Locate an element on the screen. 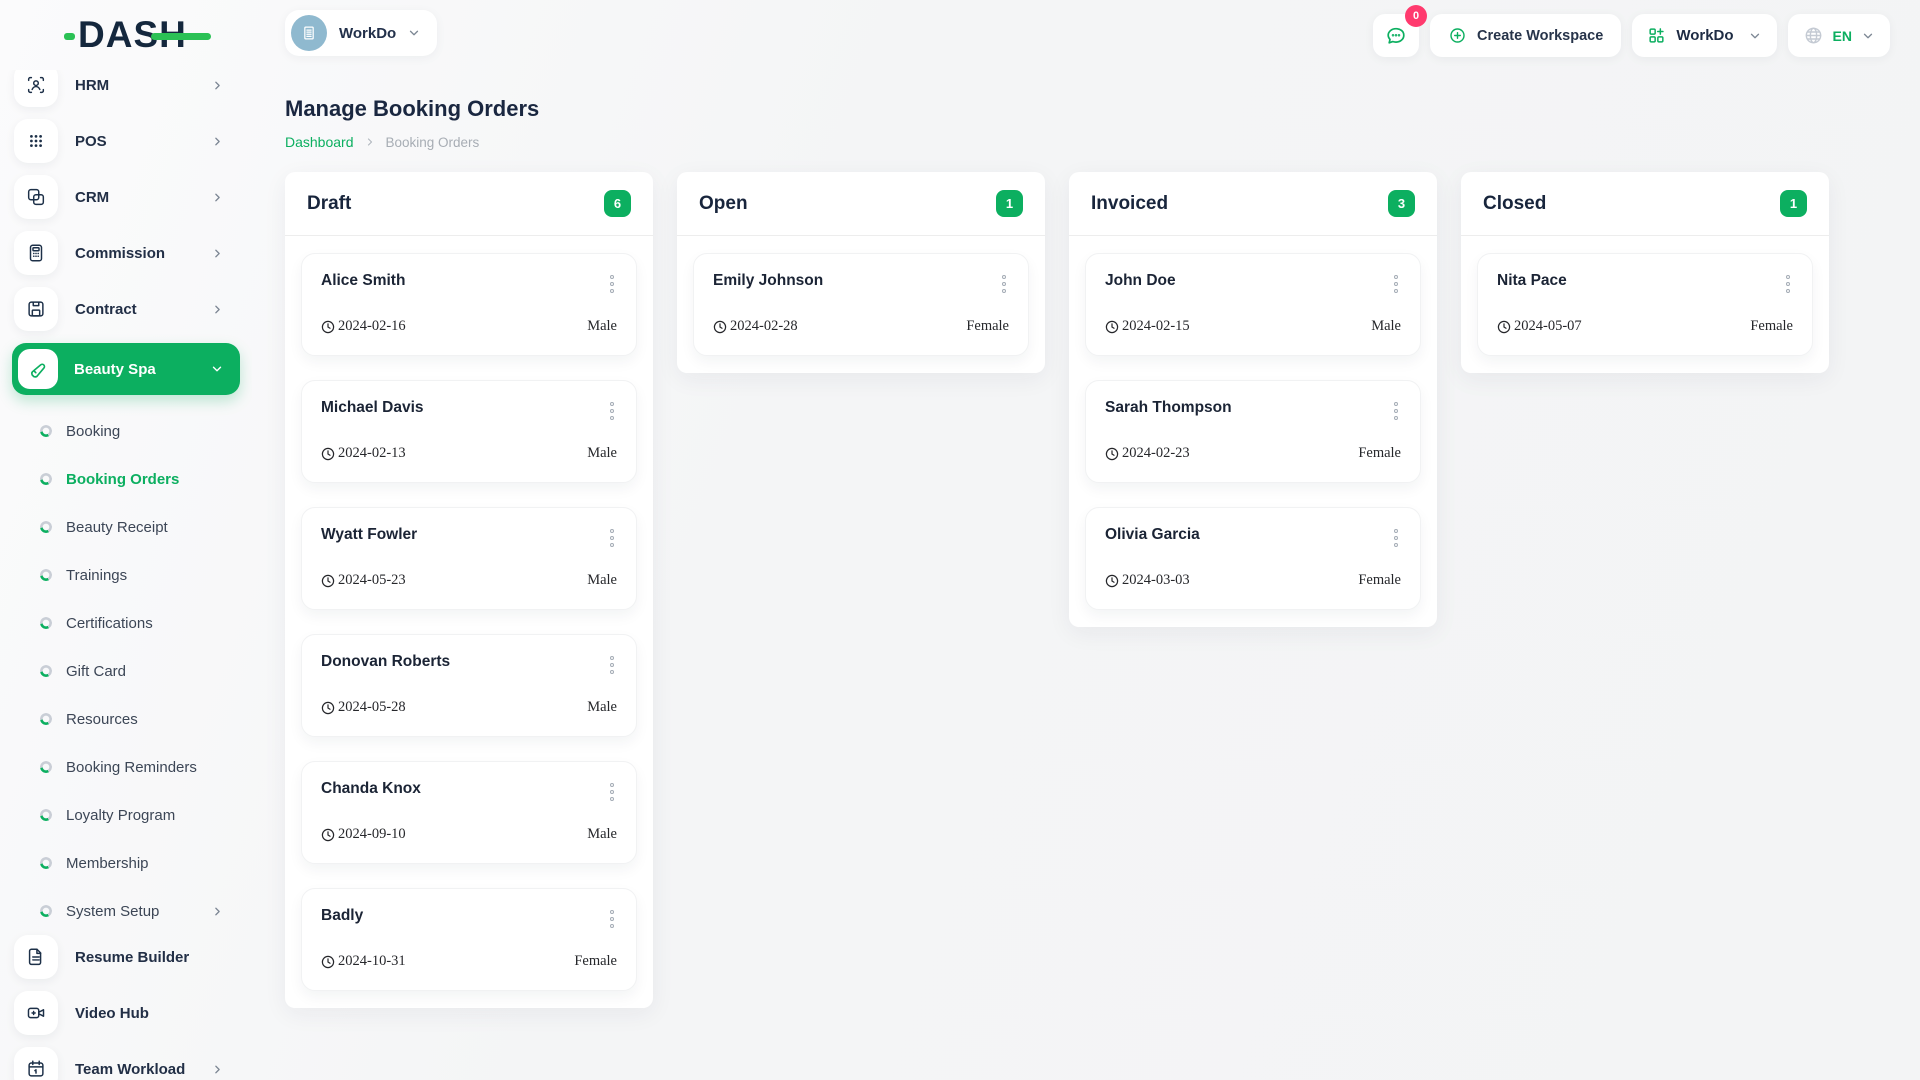 The width and height of the screenshot is (1920, 1080). column-title: Open is located at coordinates (723, 203).